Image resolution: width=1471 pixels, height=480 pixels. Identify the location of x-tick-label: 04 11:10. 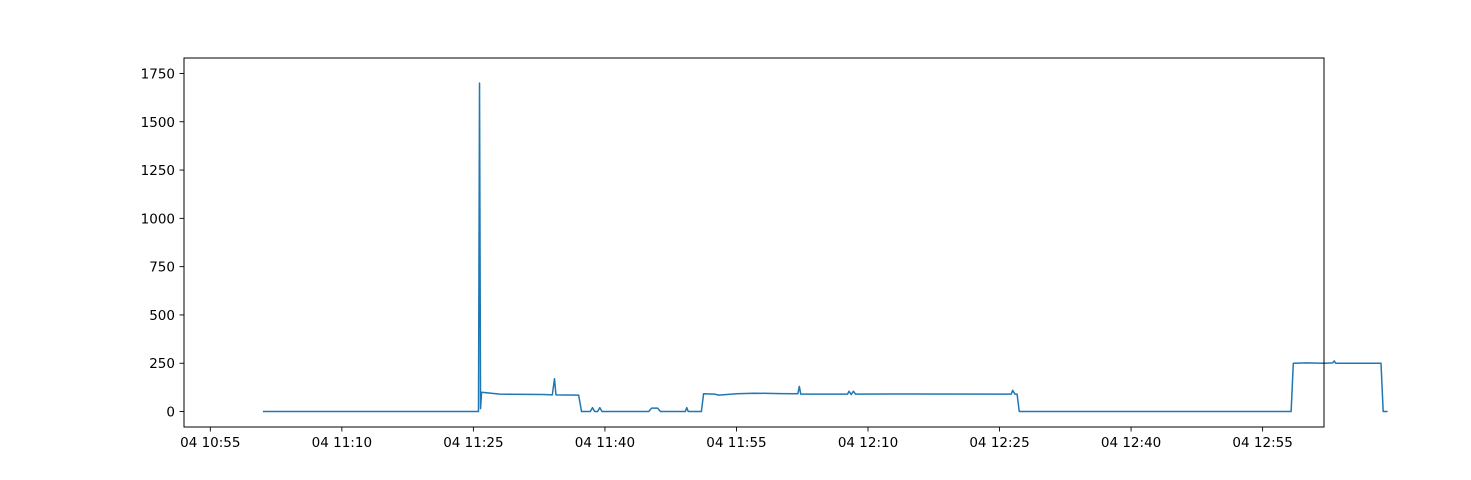
(342, 443).